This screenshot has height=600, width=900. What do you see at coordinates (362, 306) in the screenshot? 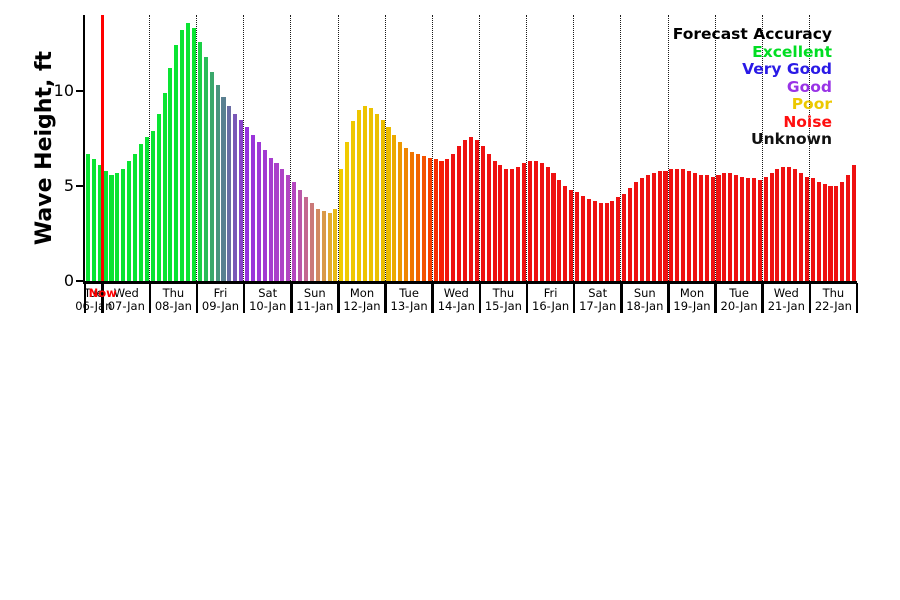
I see `x-tick-date-label: 12-Jan` at bounding box center [362, 306].